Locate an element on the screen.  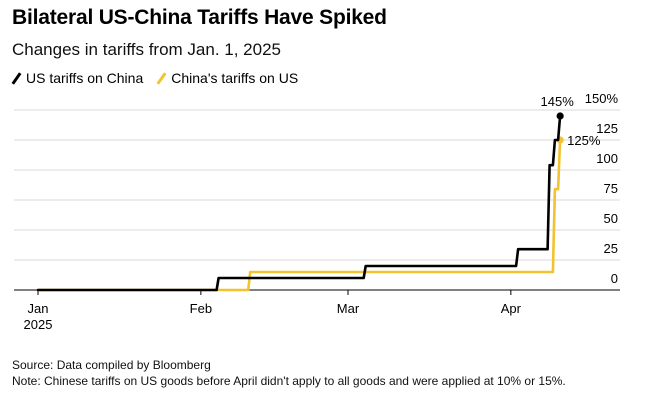
y-tick-label: 125 is located at coordinates (607, 128).